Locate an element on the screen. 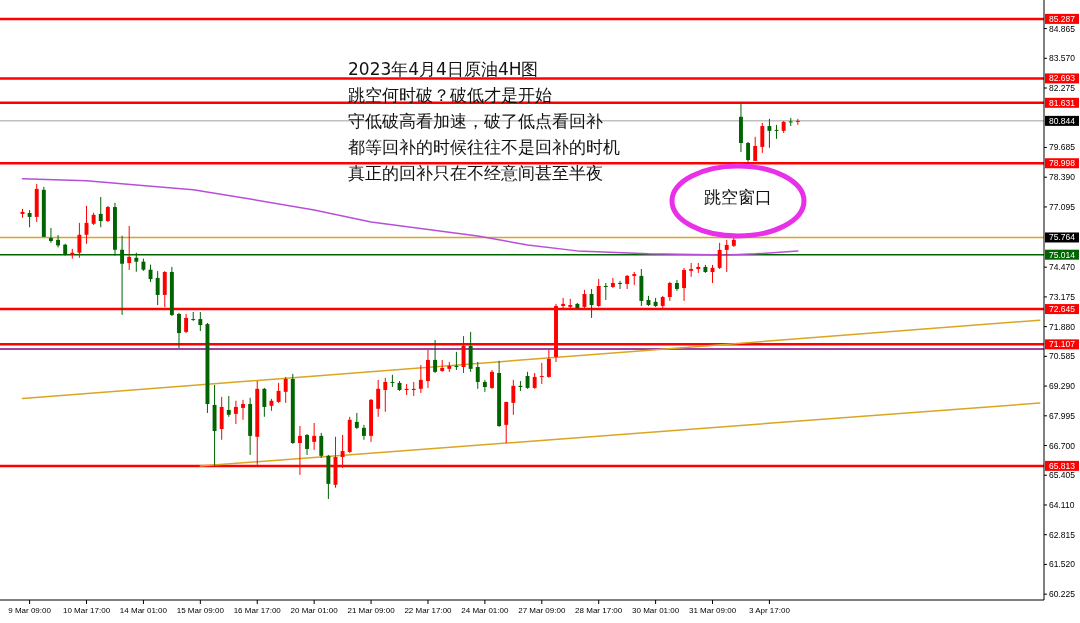 This screenshot has height=623, width=1080. y-tick-label: 84.865 is located at coordinates (1062, 28).